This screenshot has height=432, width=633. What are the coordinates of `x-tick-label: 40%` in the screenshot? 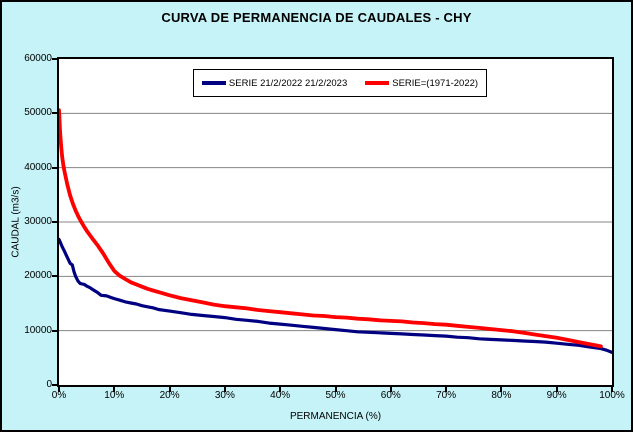 It's located at (280, 395).